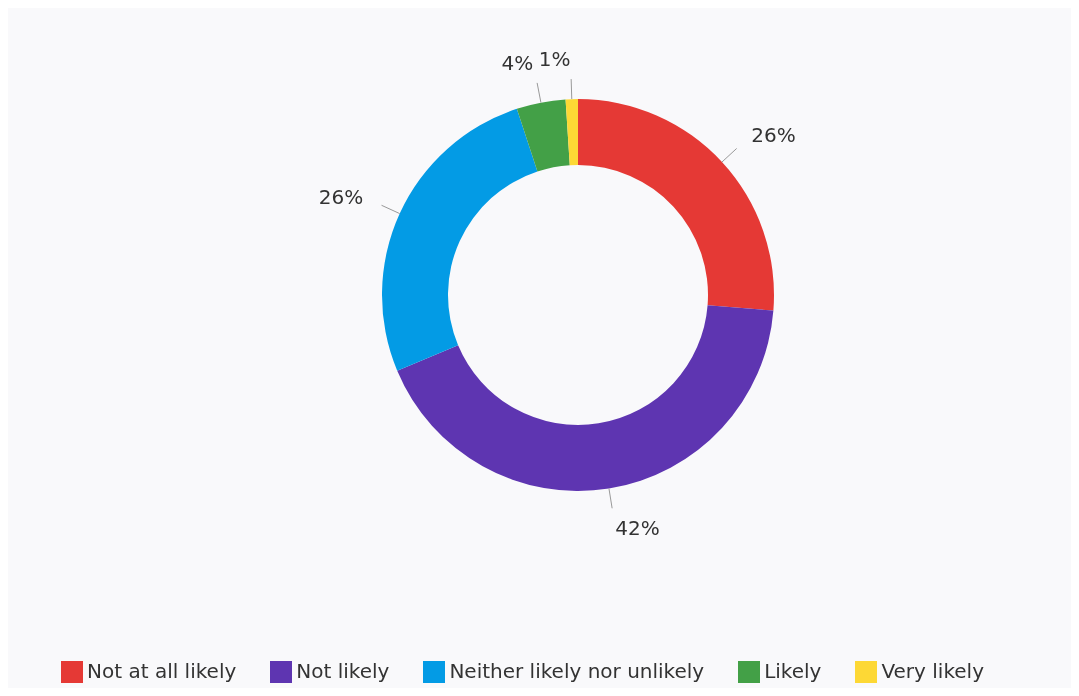  What do you see at coordinates (162, 670) in the screenshot?
I see `legend-label: Not at all likely` at bounding box center [162, 670].